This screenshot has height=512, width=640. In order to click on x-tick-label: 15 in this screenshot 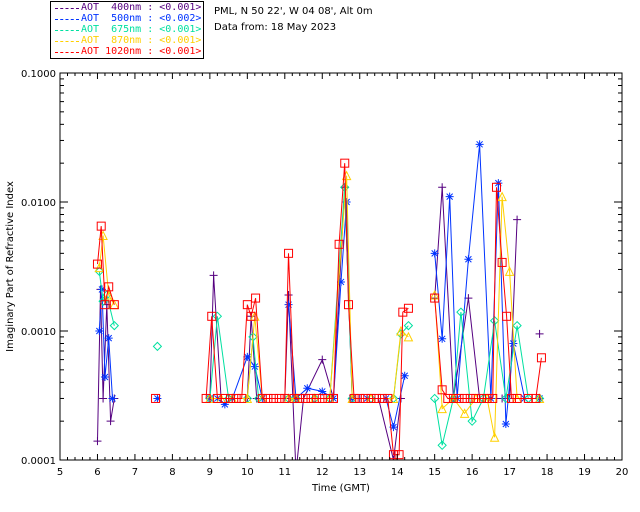, I will do `click(434, 472)`.